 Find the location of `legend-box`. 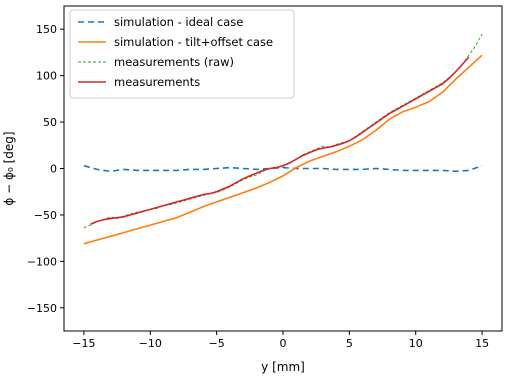

legend-box is located at coordinates (182, 54).